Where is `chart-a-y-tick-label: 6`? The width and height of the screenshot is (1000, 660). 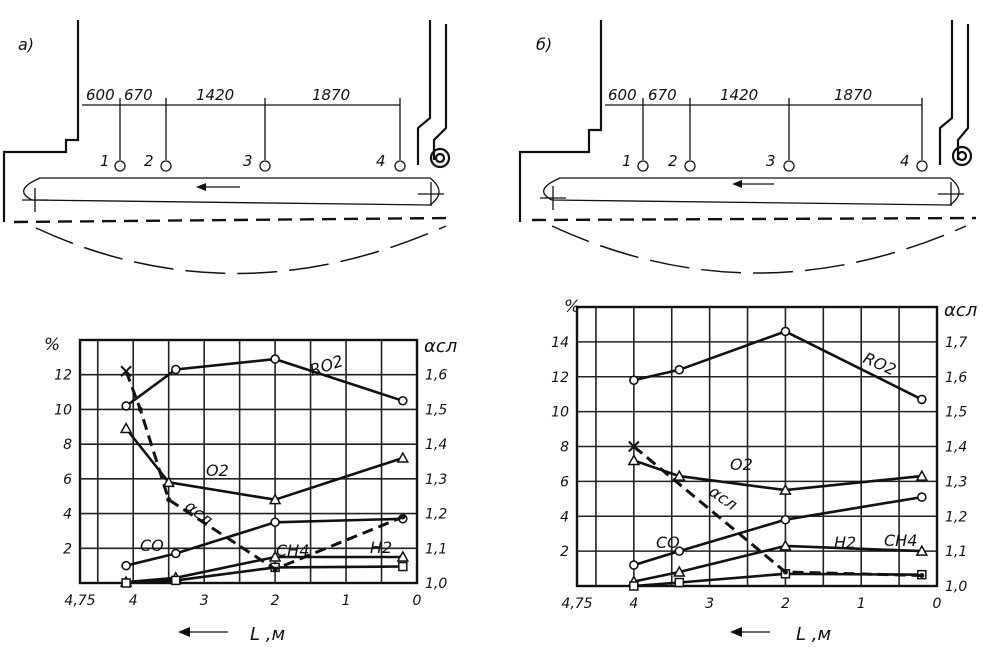
chart-a-y-tick-label: 6 is located at coordinates (67, 480).